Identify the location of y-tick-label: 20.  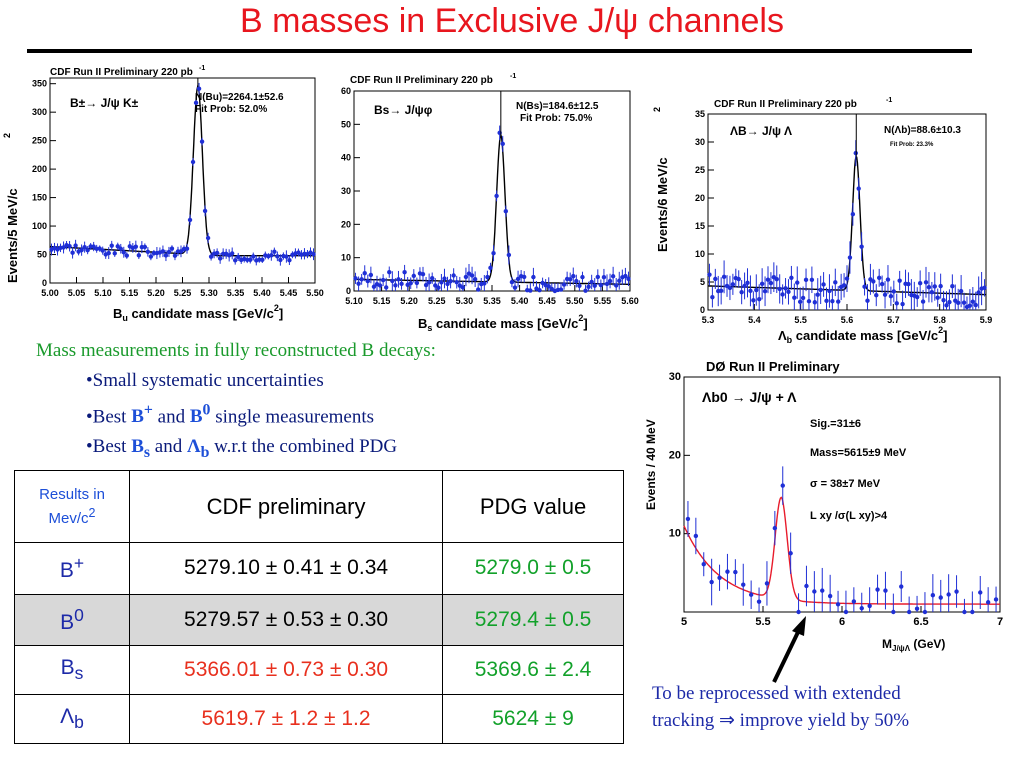
(700, 198).